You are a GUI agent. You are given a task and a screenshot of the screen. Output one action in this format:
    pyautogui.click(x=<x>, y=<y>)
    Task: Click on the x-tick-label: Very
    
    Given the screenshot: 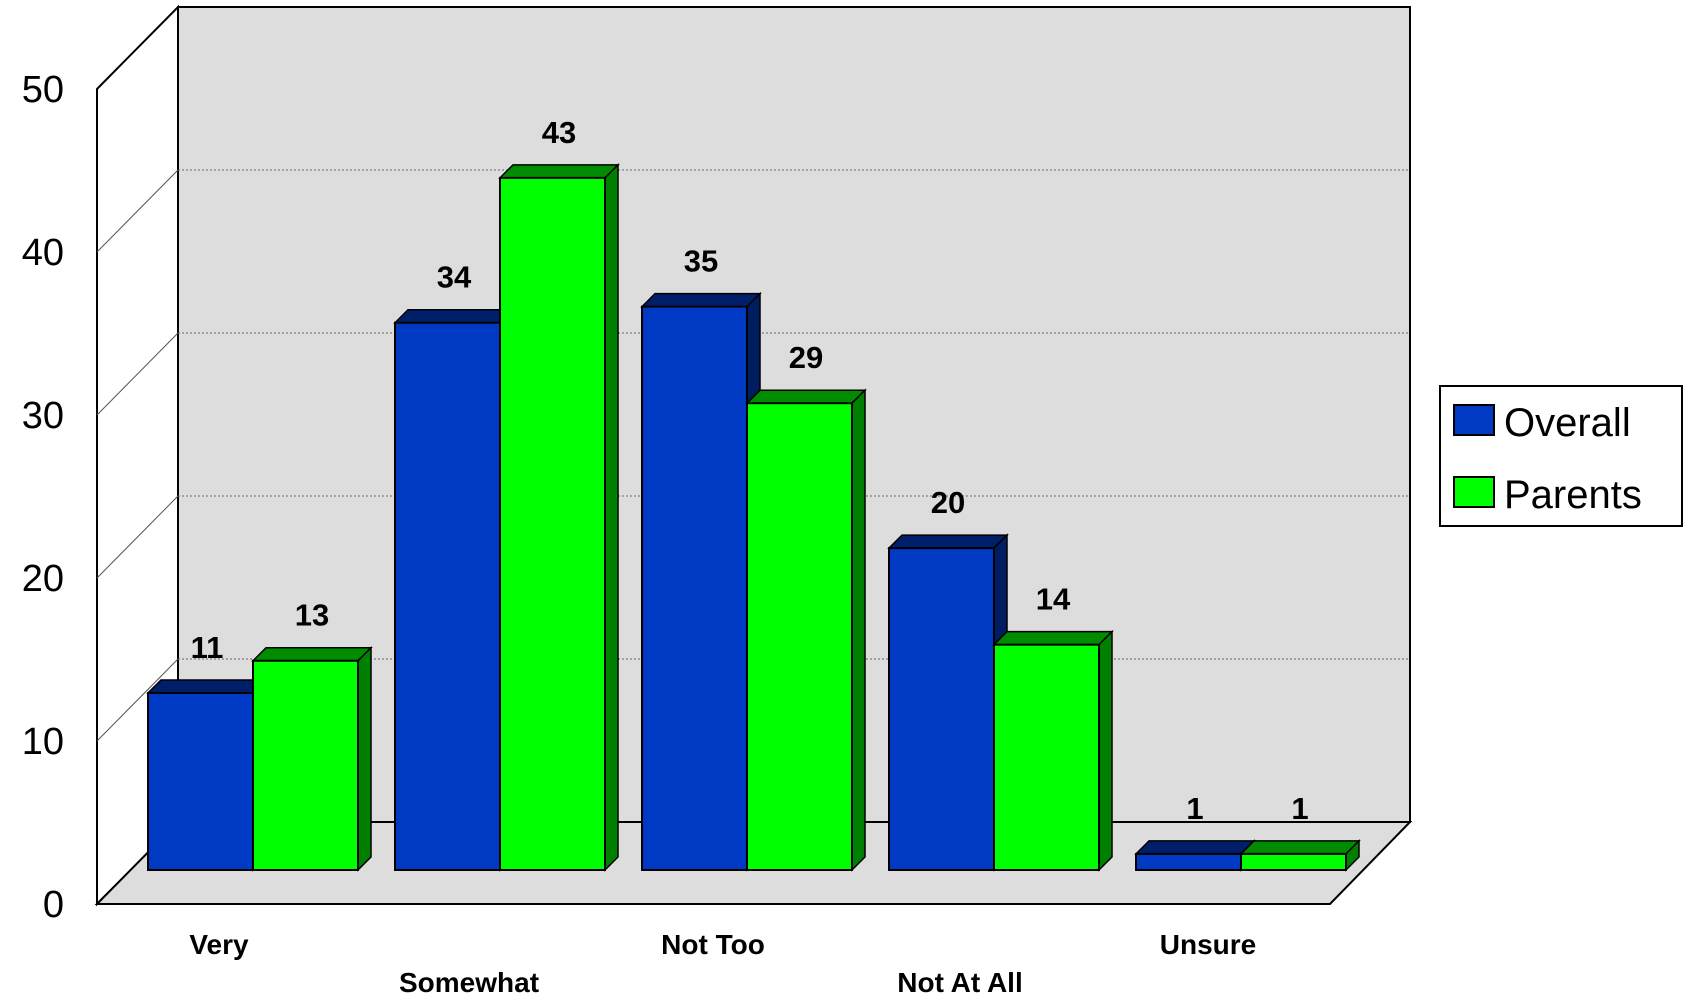 What is the action you would take?
    pyautogui.click(x=219, y=944)
    